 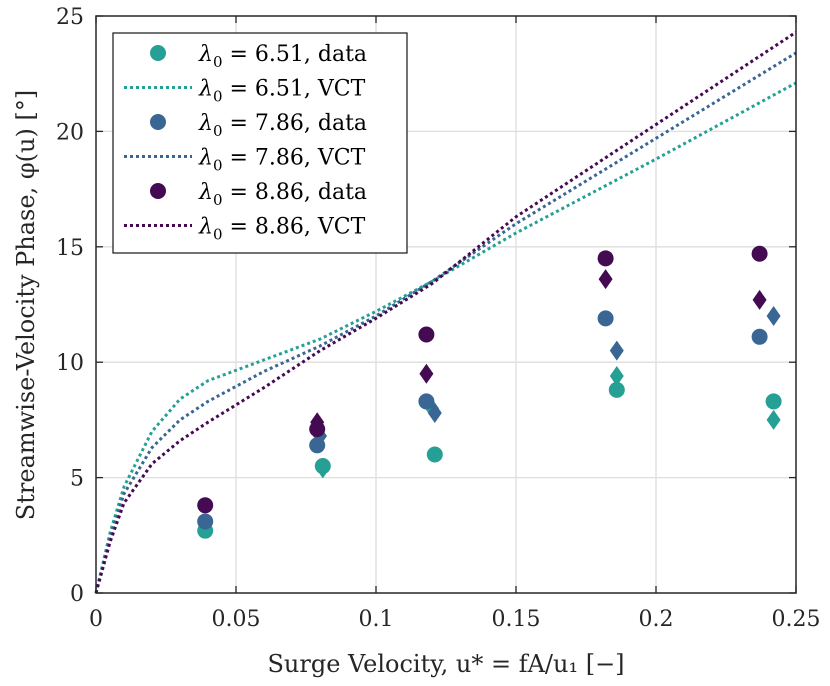 I want to click on y-tick-label: 25, so click(x=70, y=17).